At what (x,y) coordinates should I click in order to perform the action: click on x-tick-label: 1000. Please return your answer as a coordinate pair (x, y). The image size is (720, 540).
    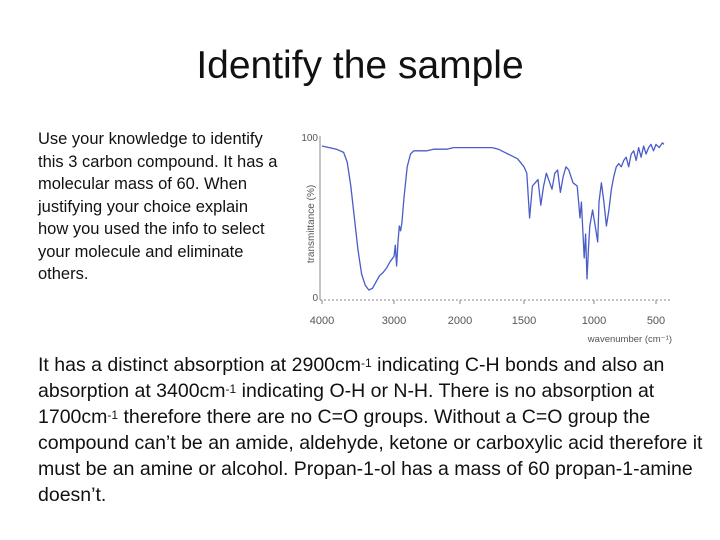
    Looking at the image, I should click on (594, 321).